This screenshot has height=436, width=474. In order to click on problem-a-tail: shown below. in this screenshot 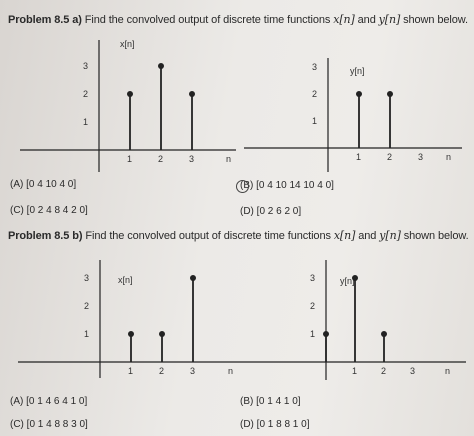, I will do `click(434, 20)`.